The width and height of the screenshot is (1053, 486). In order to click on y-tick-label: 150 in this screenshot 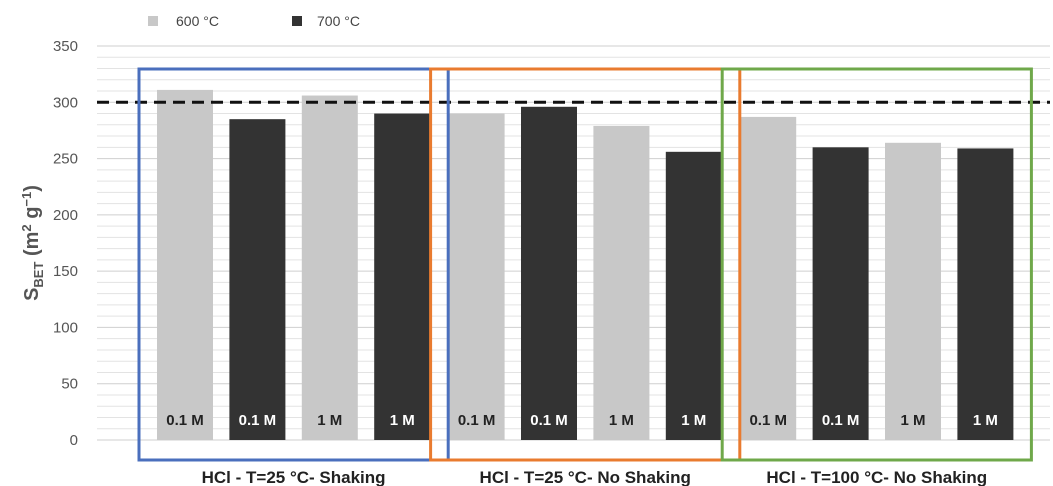, I will do `click(65, 271)`.